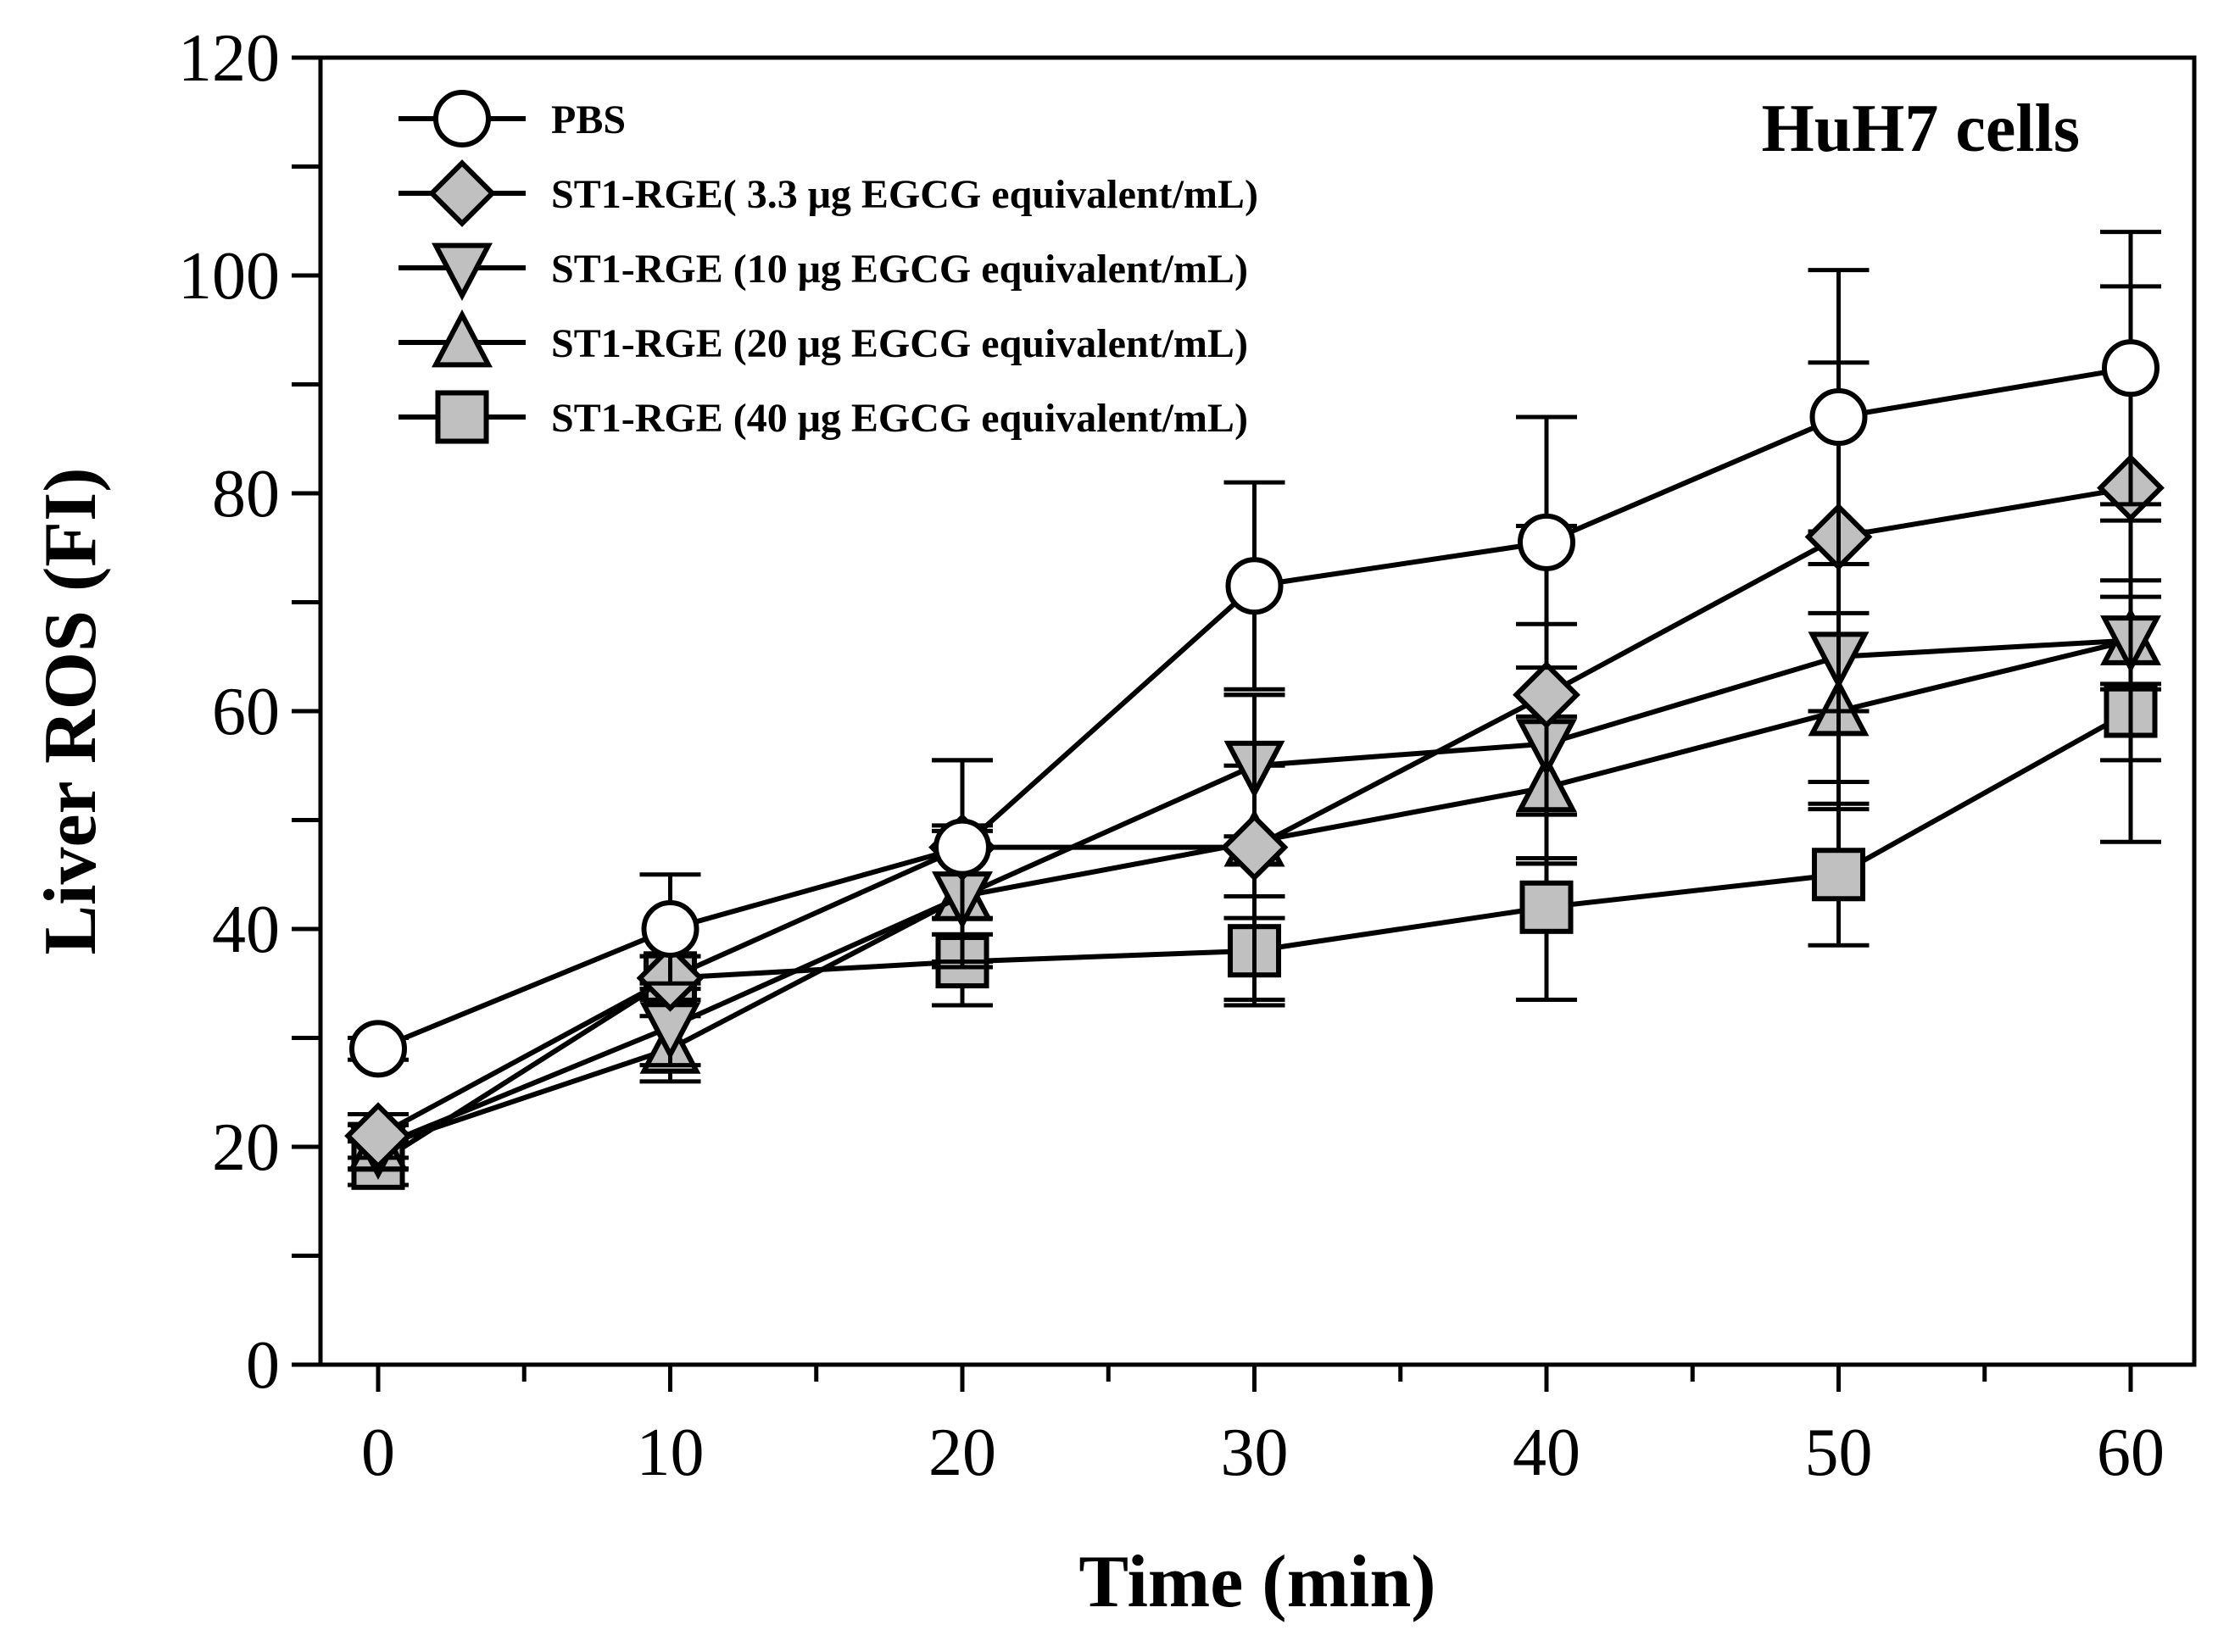  What do you see at coordinates (512, 118) in the screenshot?
I see `legend-item-1: PBS` at bounding box center [512, 118].